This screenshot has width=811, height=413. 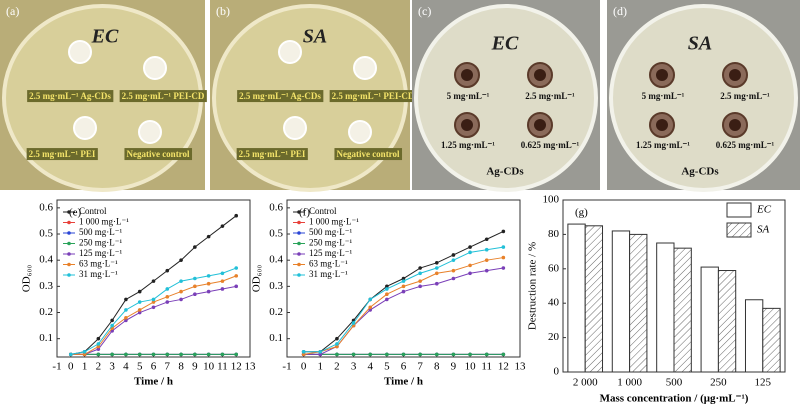 I want to click on panel-label: (a), so click(x=12, y=11).